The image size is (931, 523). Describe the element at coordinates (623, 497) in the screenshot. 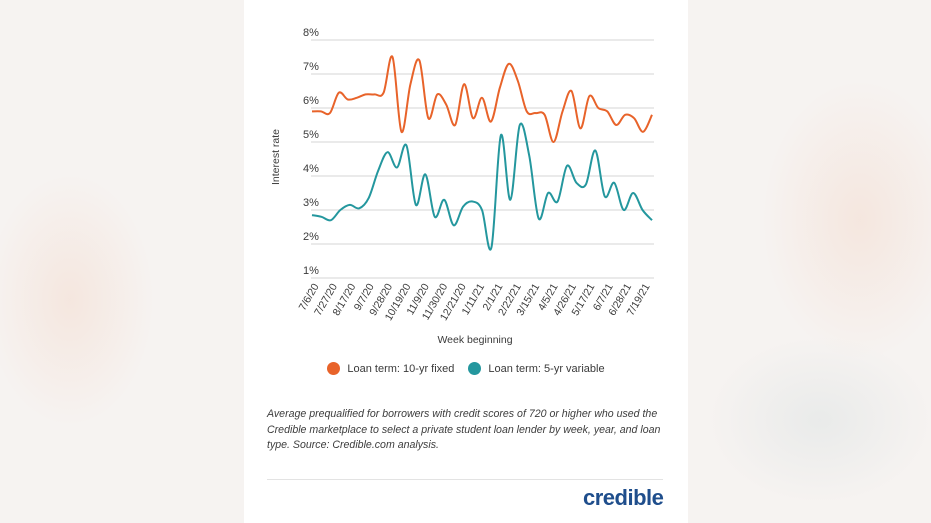

I see `credible-logo: credible` at that location.